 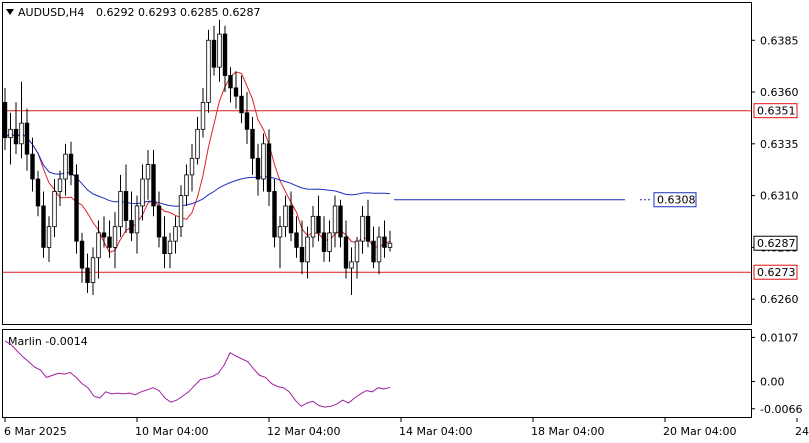 What do you see at coordinates (48, 341) in the screenshot?
I see `marlin-title: Marlin -0.0014` at bounding box center [48, 341].